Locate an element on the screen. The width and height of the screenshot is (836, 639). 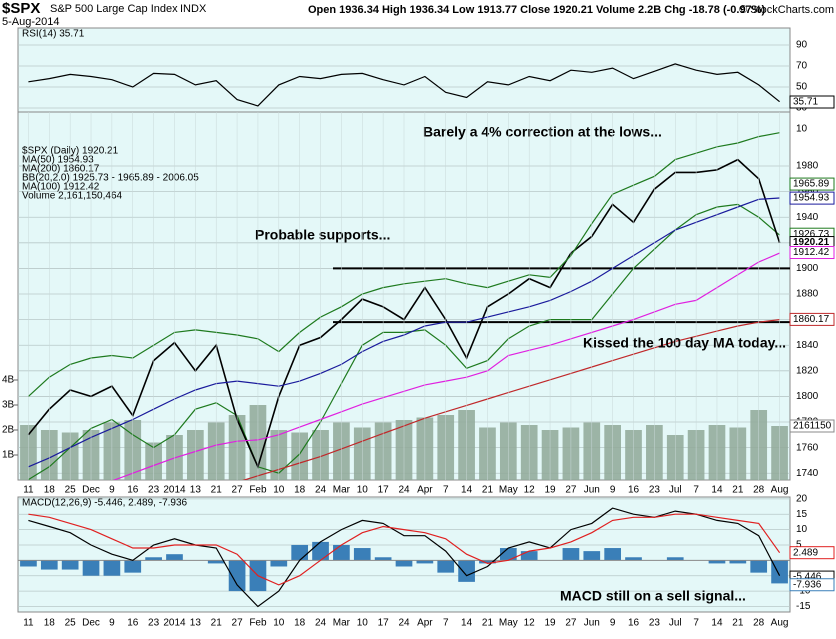
x-tick-label: Aug is located at coordinates (780, 490).